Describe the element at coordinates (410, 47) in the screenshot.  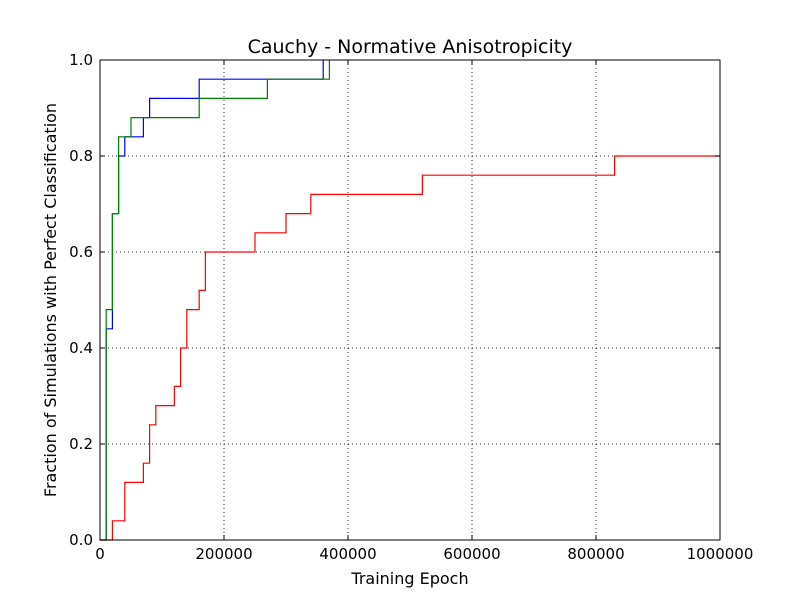
I see `chart-title: Cauchy - Normative Anisotropicity` at that location.